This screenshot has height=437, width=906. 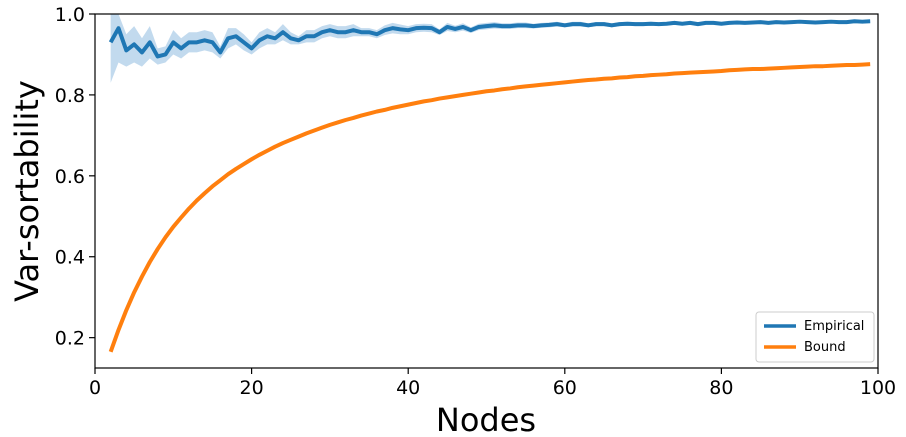 I want to click on y-tick-label: 0.2, so click(x=70, y=339).